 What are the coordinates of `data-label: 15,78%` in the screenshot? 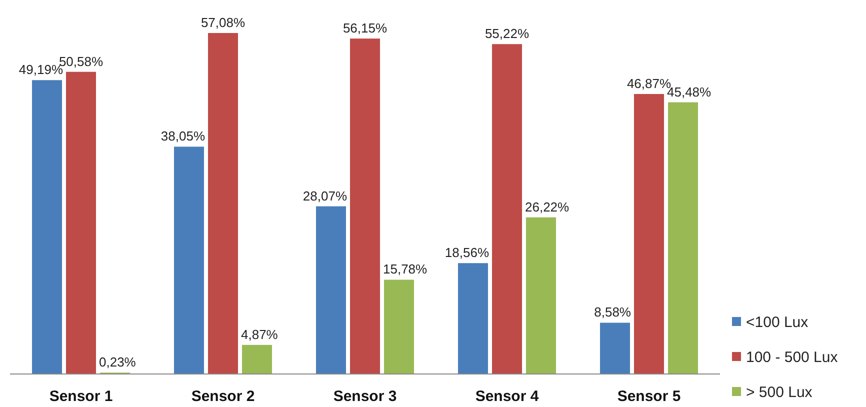 It's located at (405, 269).